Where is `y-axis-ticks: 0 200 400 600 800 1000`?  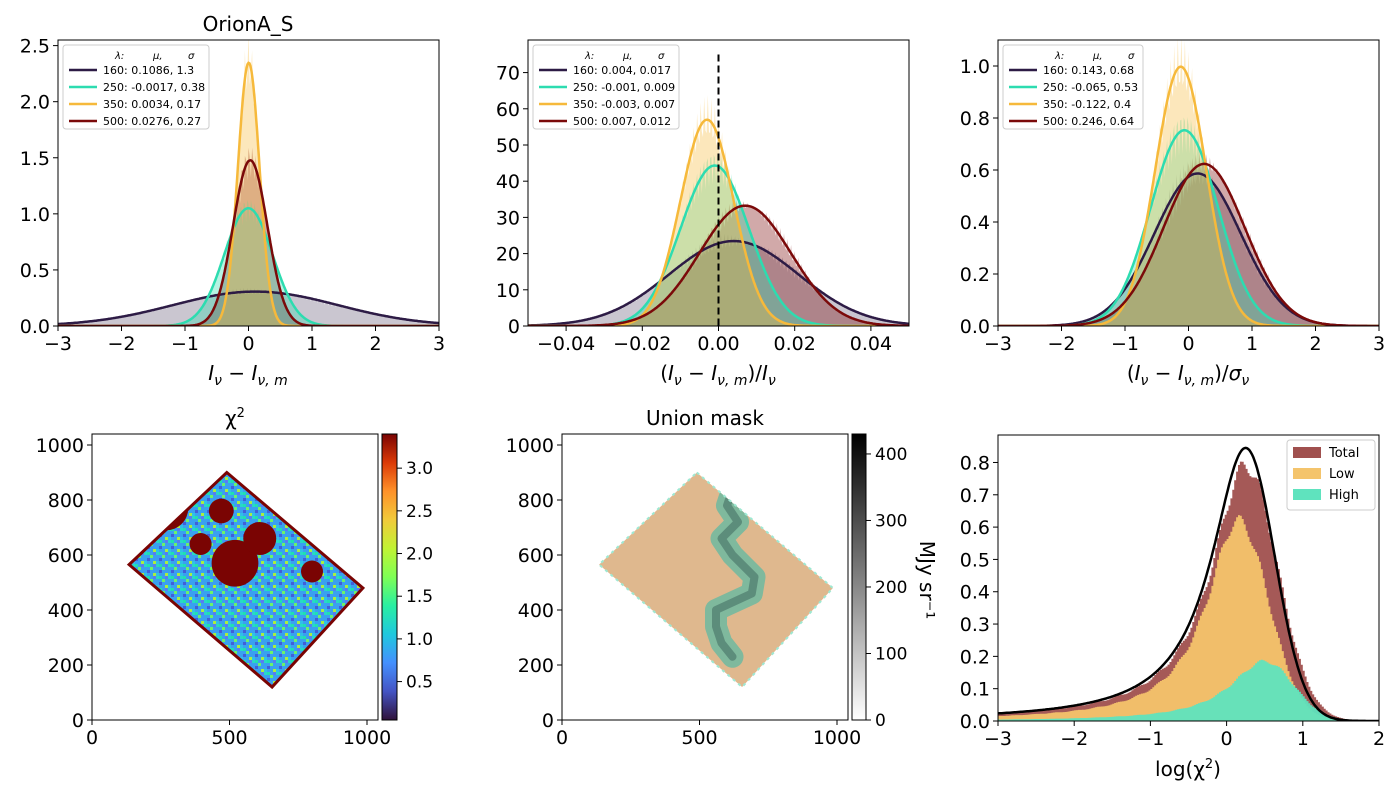 y-axis-ticks: 0 200 400 600 800 1000 is located at coordinates (64, 583).